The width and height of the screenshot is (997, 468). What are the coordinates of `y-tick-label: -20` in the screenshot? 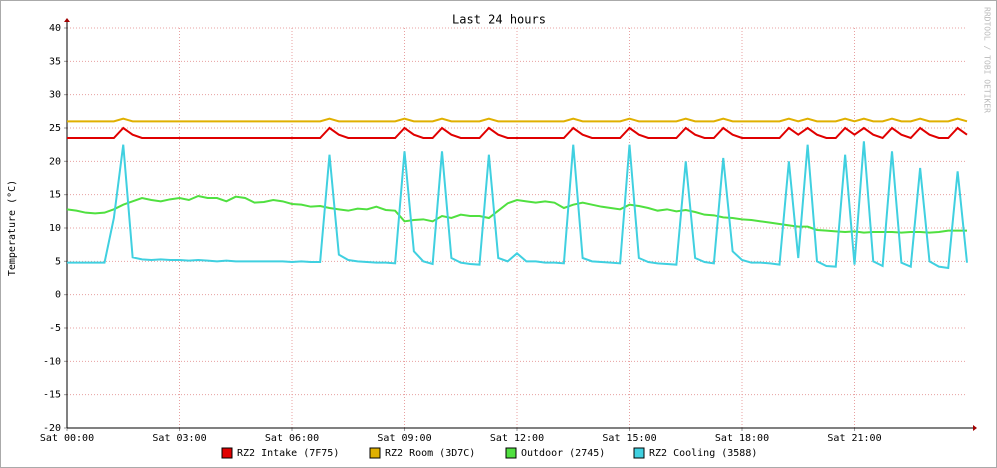 It's located at (52, 428).